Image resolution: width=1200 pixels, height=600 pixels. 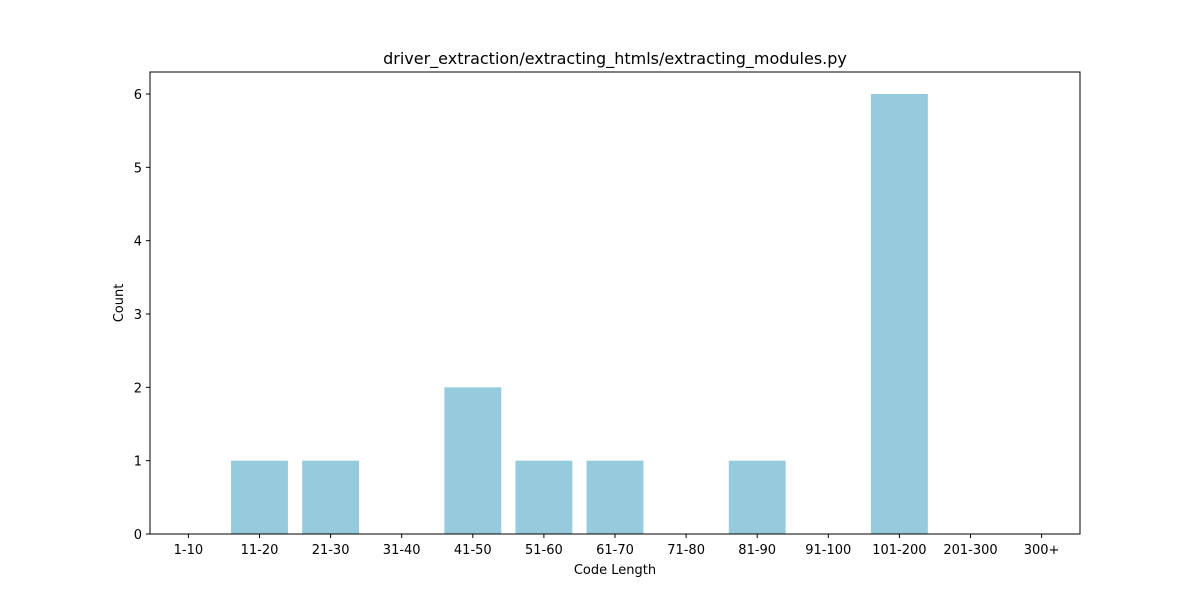 What do you see at coordinates (757, 550) in the screenshot?
I see `x-tick-label: 81-90` at bounding box center [757, 550].